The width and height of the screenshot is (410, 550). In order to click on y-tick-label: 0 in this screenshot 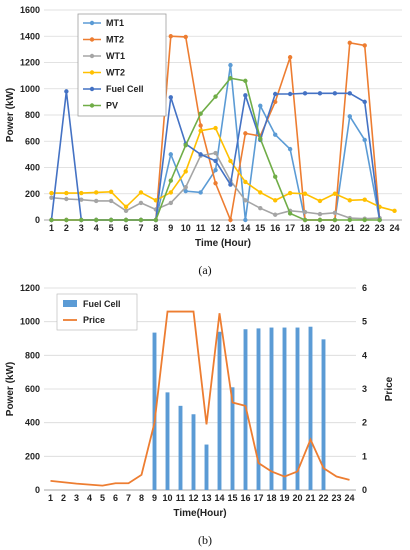, I will do `click(37, 220)`.